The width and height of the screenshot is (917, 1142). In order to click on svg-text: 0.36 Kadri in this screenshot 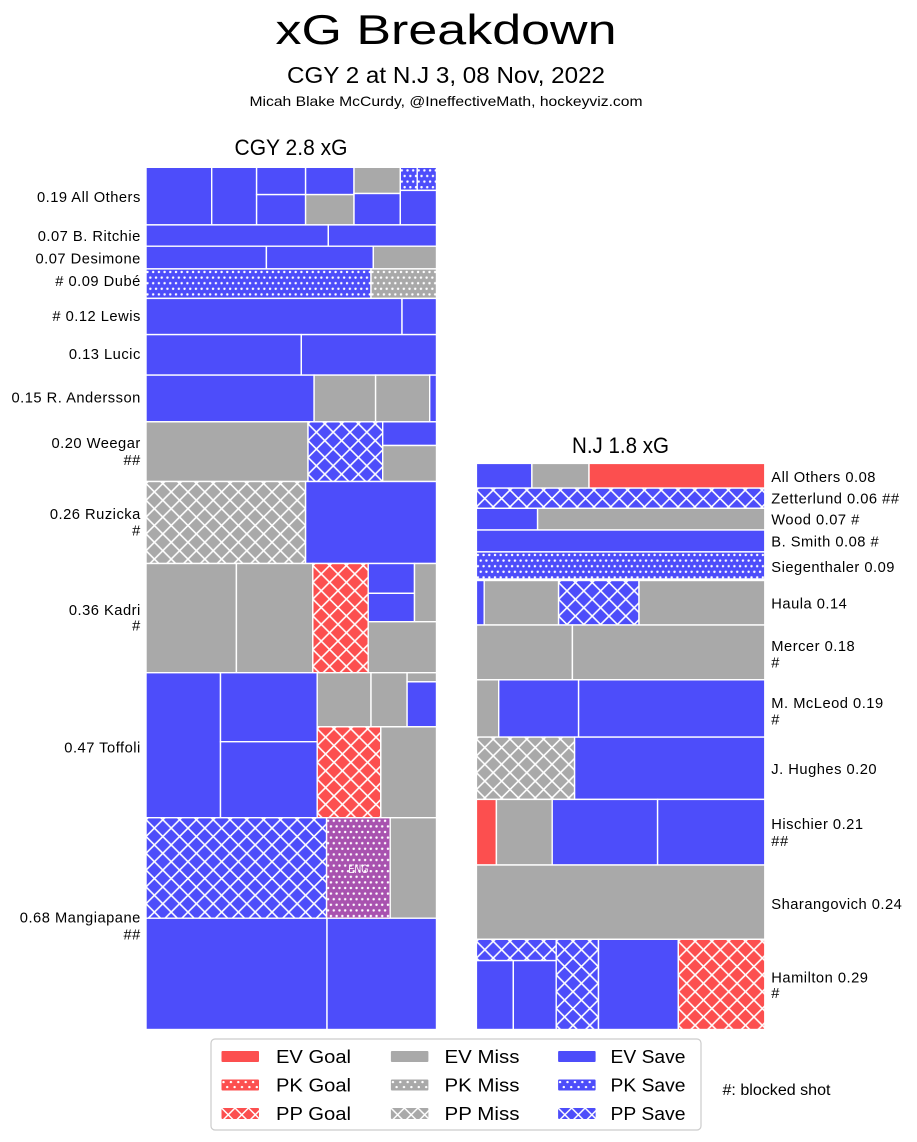, I will do `click(105, 611)`.